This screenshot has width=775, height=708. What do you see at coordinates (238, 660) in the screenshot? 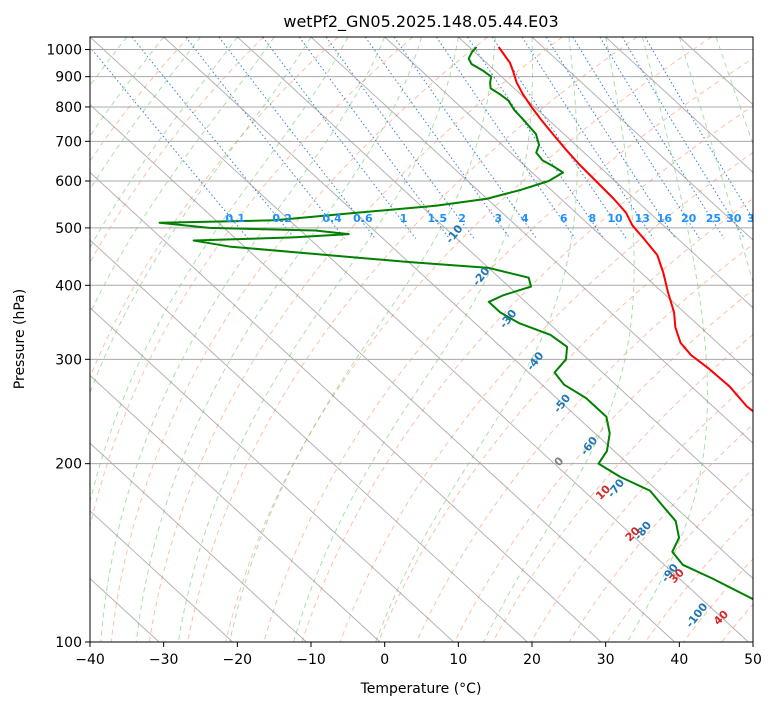
I see `x-tick-label: −20` at bounding box center [238, 660].